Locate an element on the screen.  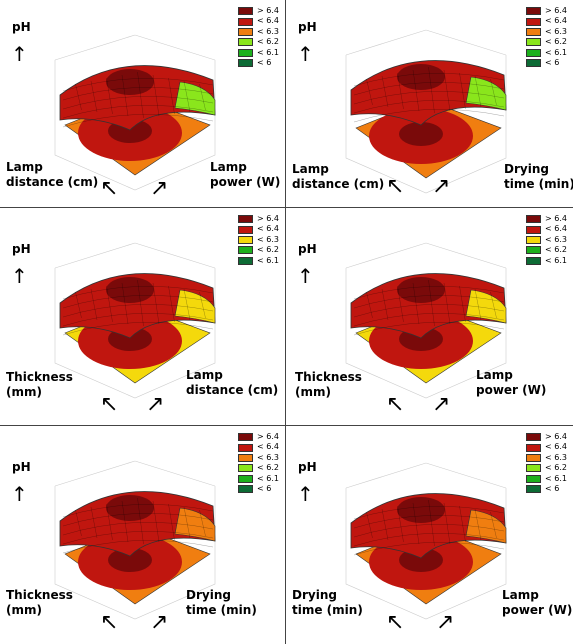
right-axis-label: Lamp power (W) is located at coordinates (245, 174).